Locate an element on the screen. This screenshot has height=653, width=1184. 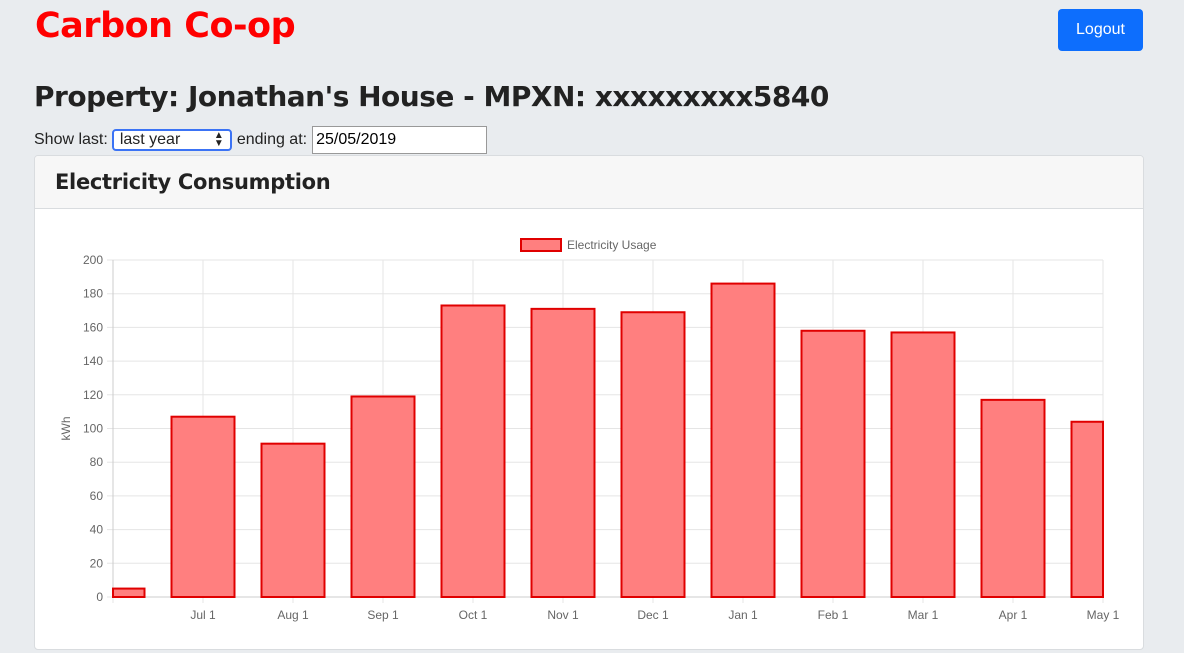
bar-oct-2018 is located at coordinates (473, 451).